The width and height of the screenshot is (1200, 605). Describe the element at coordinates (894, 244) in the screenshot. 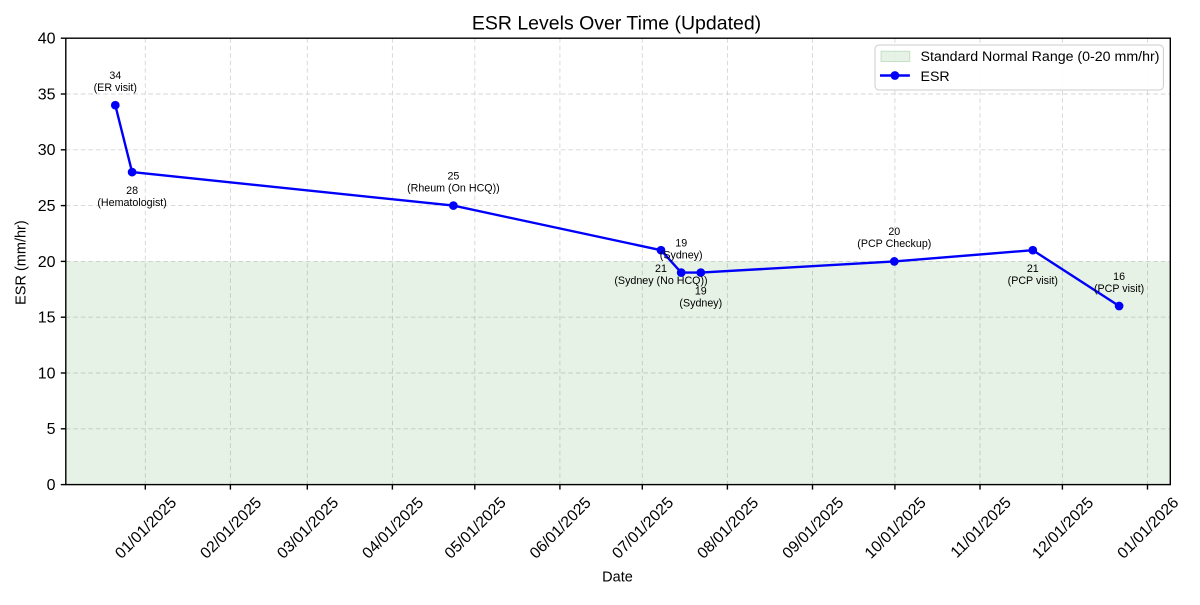

I see `svg-text: (PCP Checkup)` at that location.